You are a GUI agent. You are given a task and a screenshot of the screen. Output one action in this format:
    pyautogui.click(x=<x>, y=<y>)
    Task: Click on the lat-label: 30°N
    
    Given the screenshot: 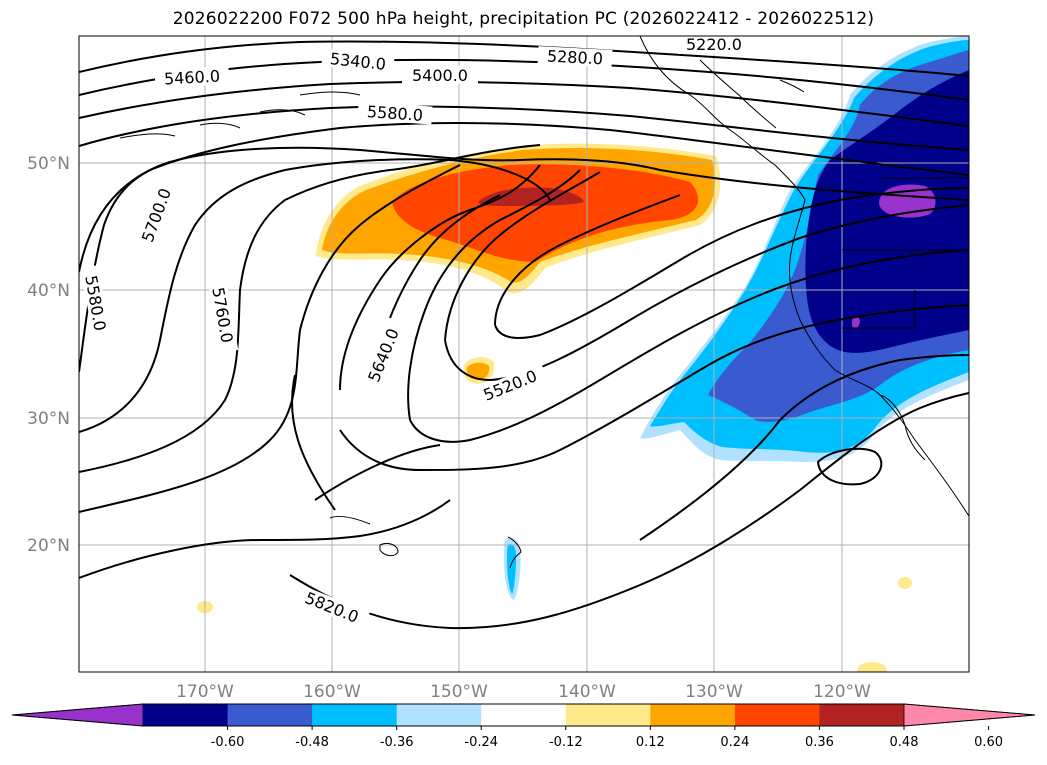 What is the action you would take?
    pyautogui.click(x=48, y=419)
    